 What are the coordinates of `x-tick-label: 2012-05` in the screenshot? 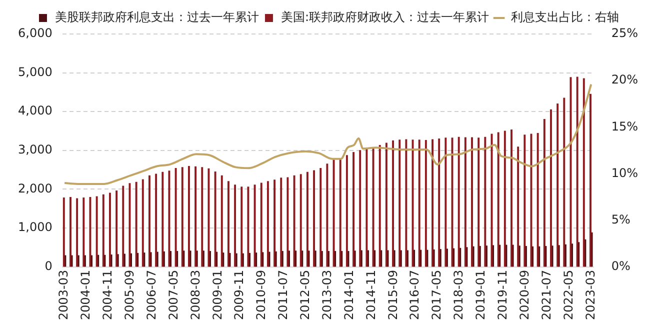 It's located at (305, 295).